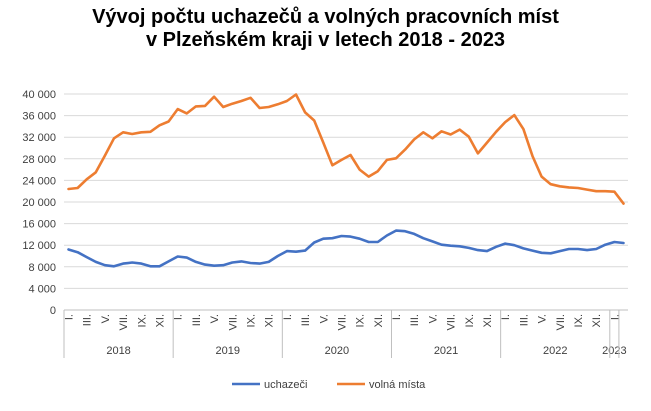 This screenshot has height=411, width=651. Describe the element at coordinates (555, 351) in the screenshot. I see `year-label: 2022` at that location.